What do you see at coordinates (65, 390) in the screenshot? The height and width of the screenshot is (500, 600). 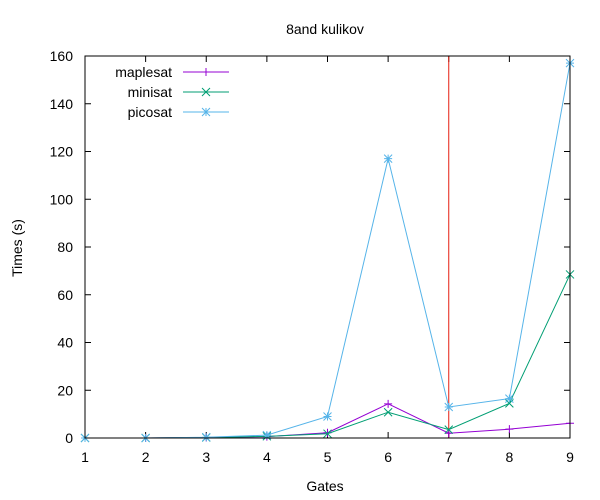 I see `y-tick-label: 20` at bounding box center [65, 390].